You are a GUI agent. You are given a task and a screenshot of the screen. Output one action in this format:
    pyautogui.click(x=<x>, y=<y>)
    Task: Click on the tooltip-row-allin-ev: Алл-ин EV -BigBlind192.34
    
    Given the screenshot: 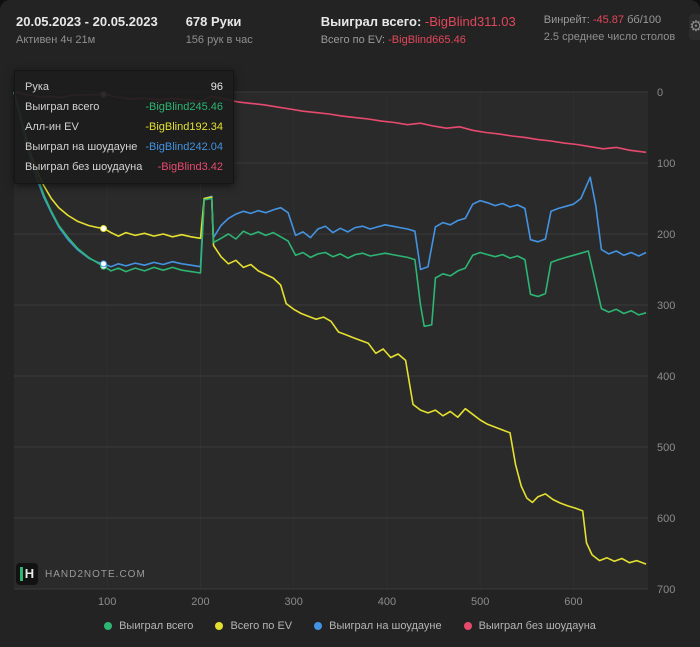 What is the action you would take?
    pyautogui.click(x=124, y=127)
    